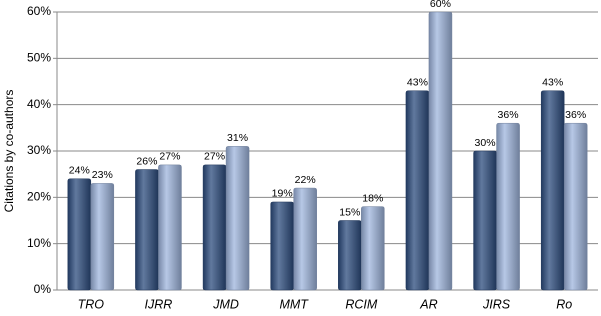 The width and height of the screenshot is (601, 316). I want to click on x-tick-label: JMD, so click(225, 304).